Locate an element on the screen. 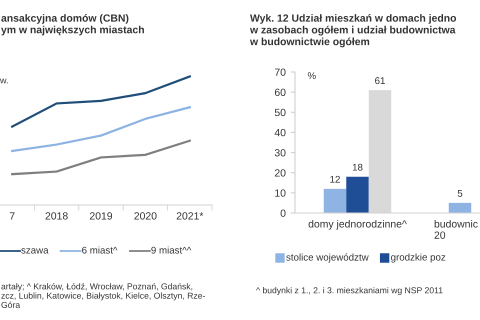 The height and width of the screenshot is (320, 480). x-tick-label: budownic 20 is located at coordinates (456, 229).